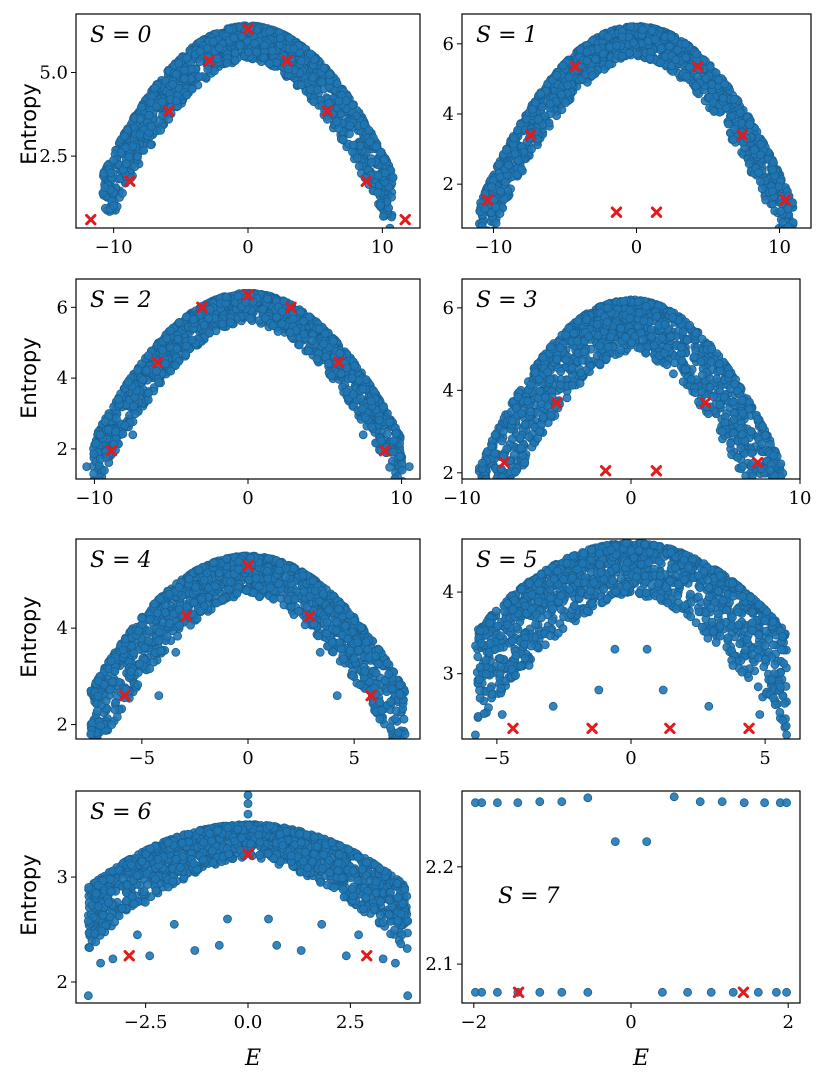 Image resolution: width=830 pixels, height=1077 pixels. What do you see at coordinates (62, 378) in the screenshot?
I see `y-tick-label: 4` at bounding box center [62, 378].